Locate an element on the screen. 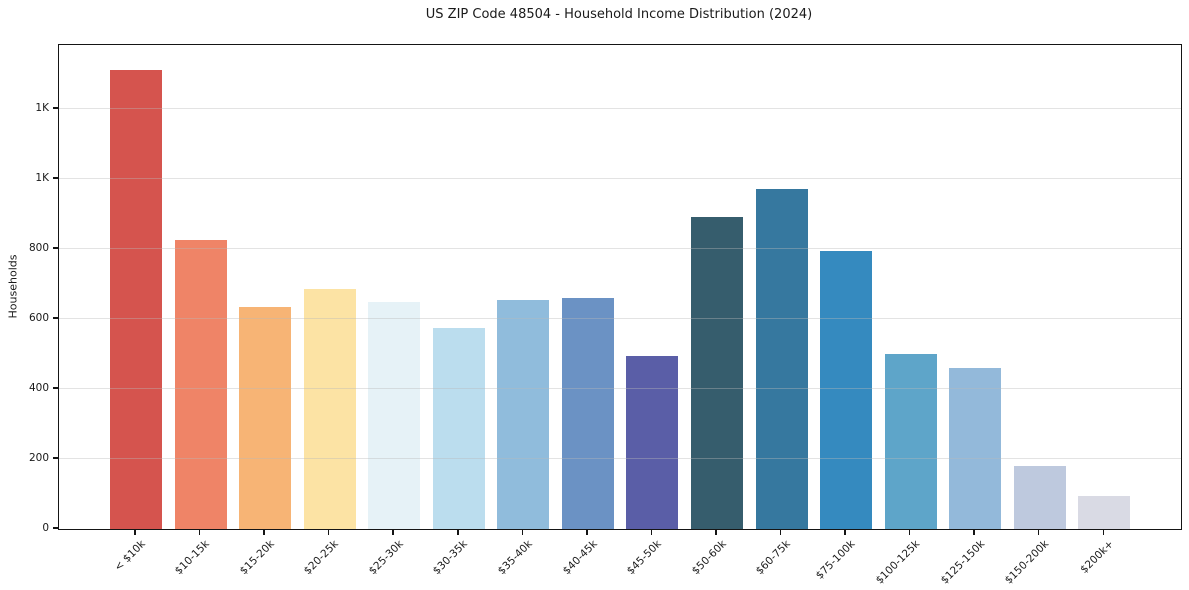 The height and width of the screenshot is (590, 1189). x-tick-label: $200k+ is located at coordinates (1096, 557).